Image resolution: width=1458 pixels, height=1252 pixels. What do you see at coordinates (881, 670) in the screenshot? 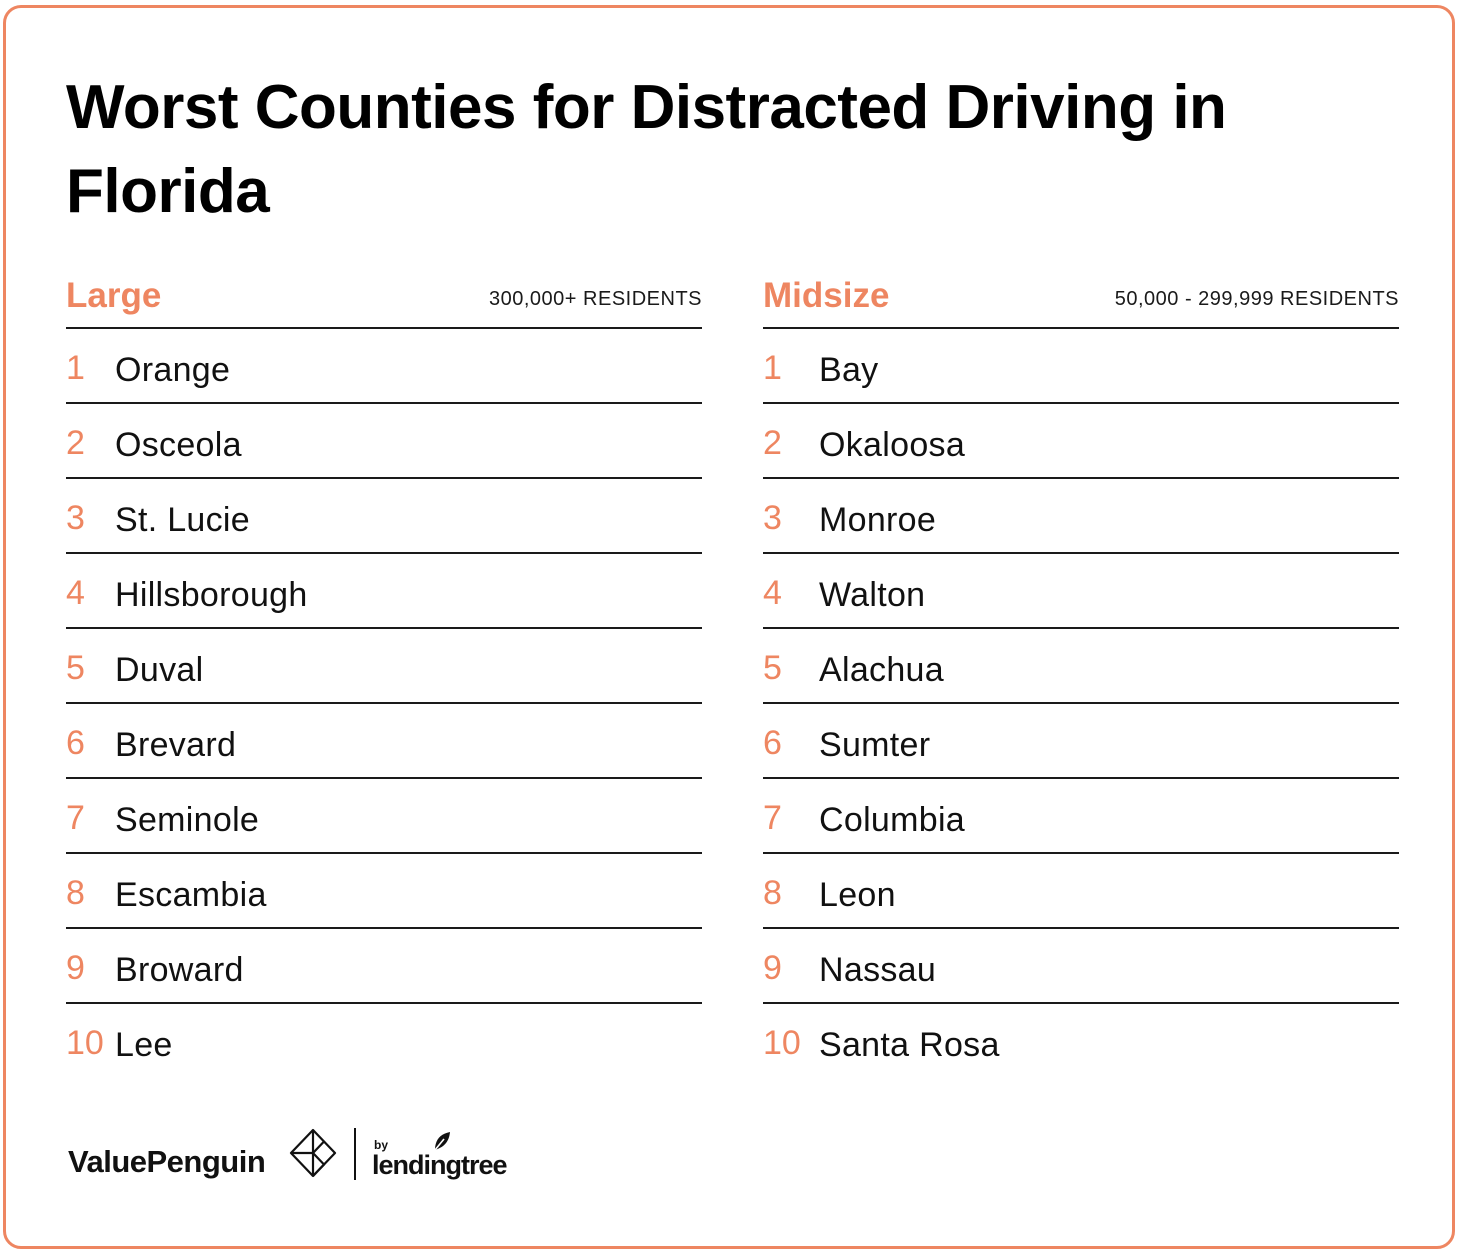
I see `county-name: Alachua` at bounding box center [881, 670].